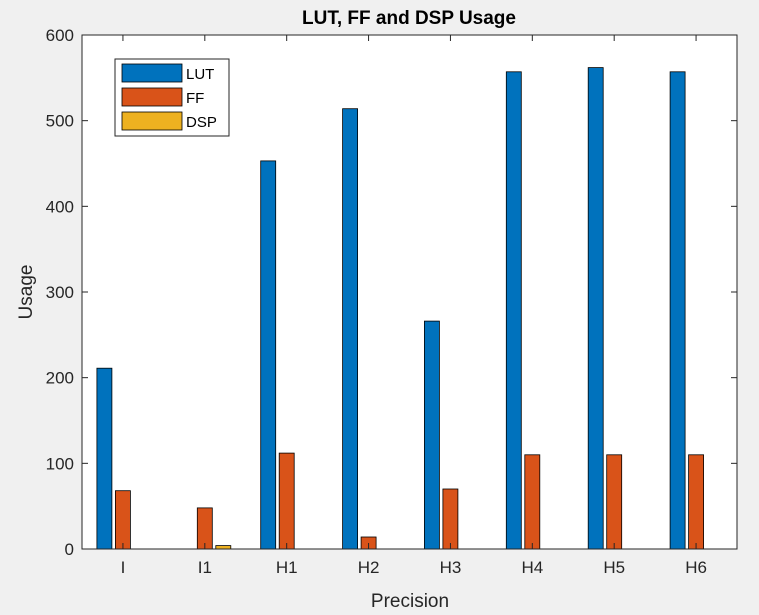  What do you see at coordinates (450, 519) in the screenshot?
I see `bar-ff-h3` at bounding box center [450, 519].